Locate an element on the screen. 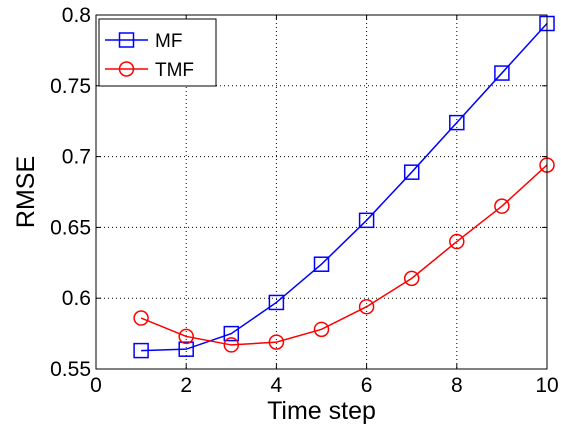 This screenshot has height=430, width=561. y-tick-label: 0.8 is located at coordinates (76, 15).